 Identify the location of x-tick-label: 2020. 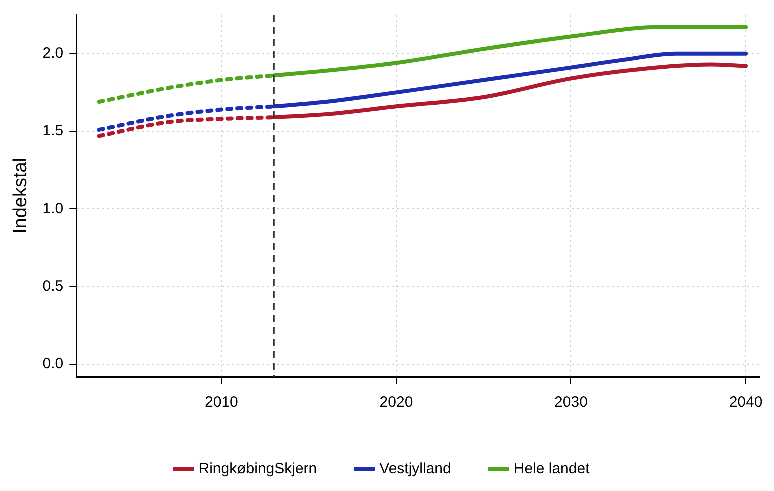
(397, 403).